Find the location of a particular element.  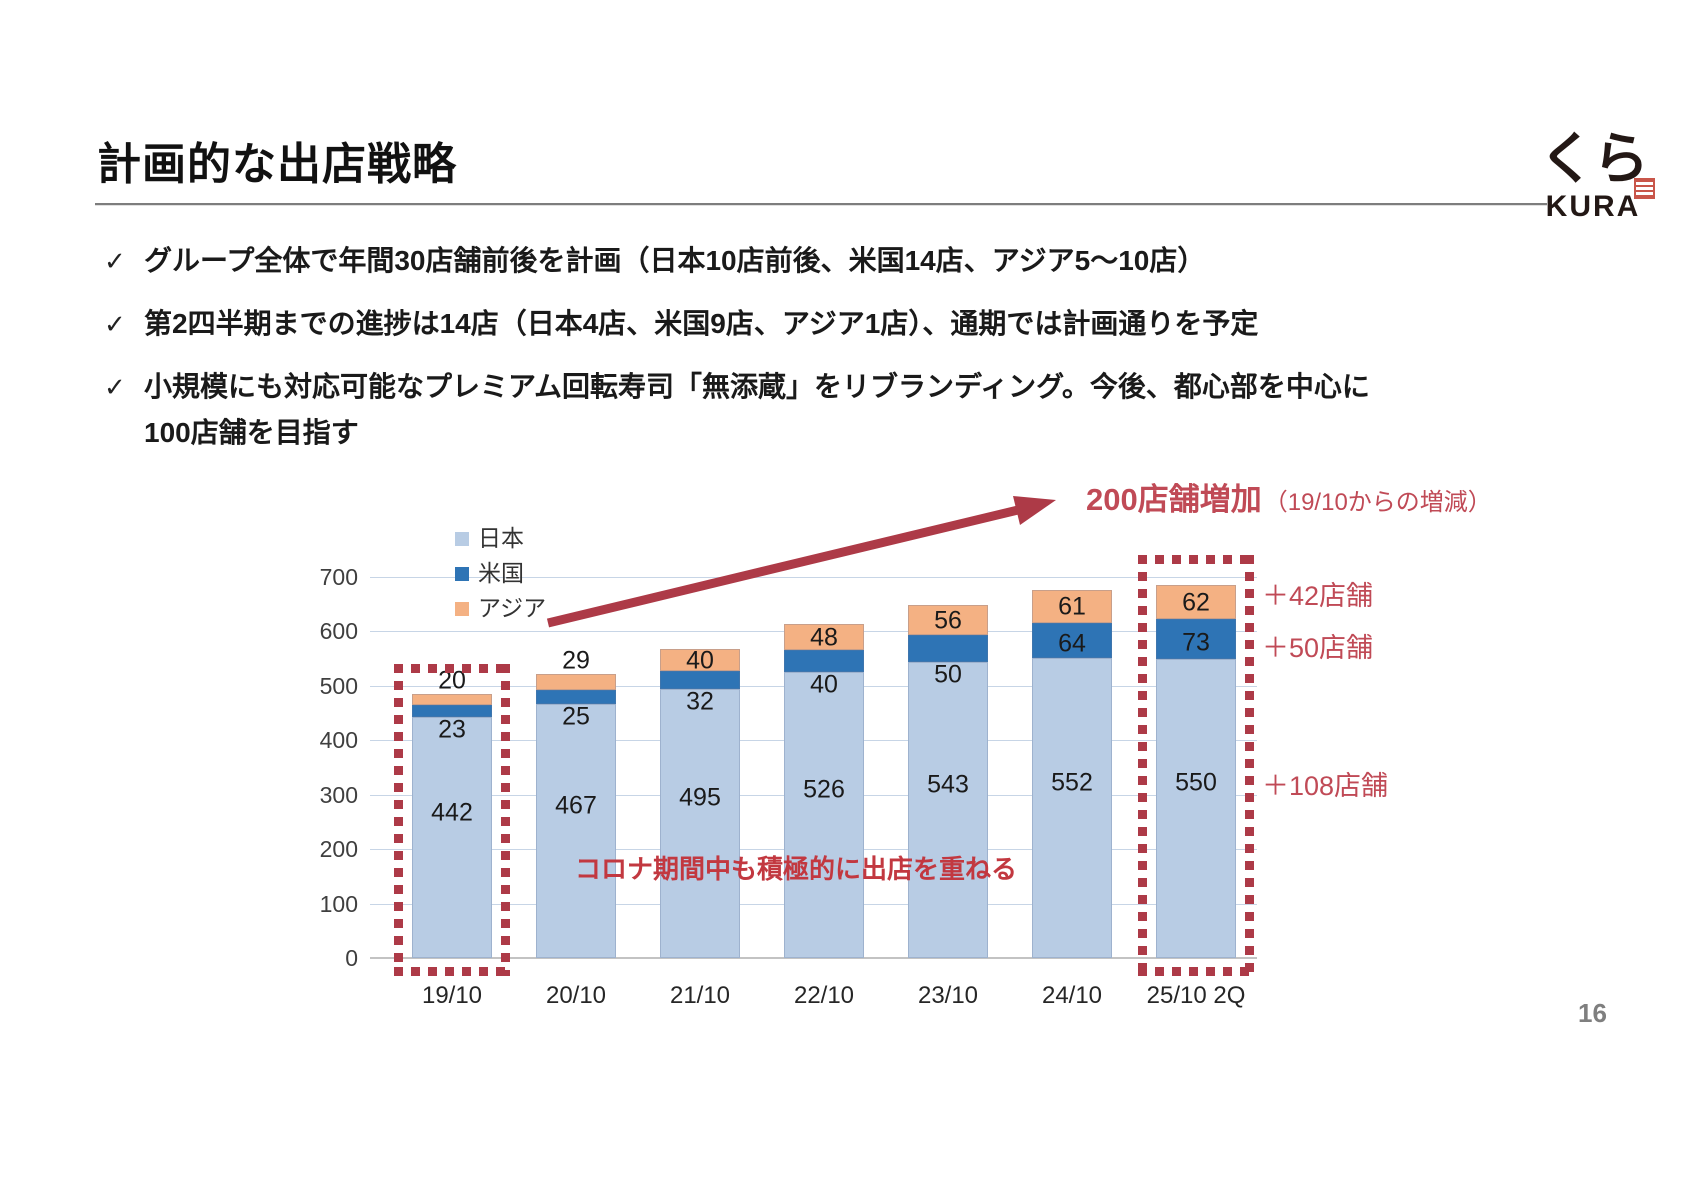

y-axis-tick-label: 300 is located at coordinates (338, 794).